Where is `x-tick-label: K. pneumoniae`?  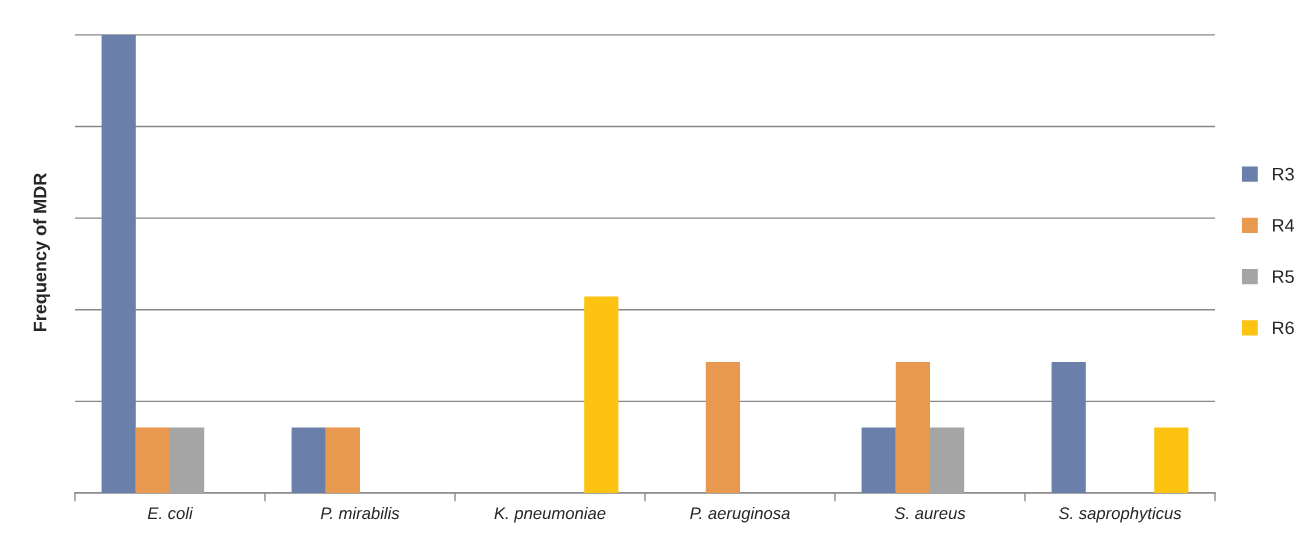
x-tick-label: K. pneumoniae is located at coordinates (550, 514).